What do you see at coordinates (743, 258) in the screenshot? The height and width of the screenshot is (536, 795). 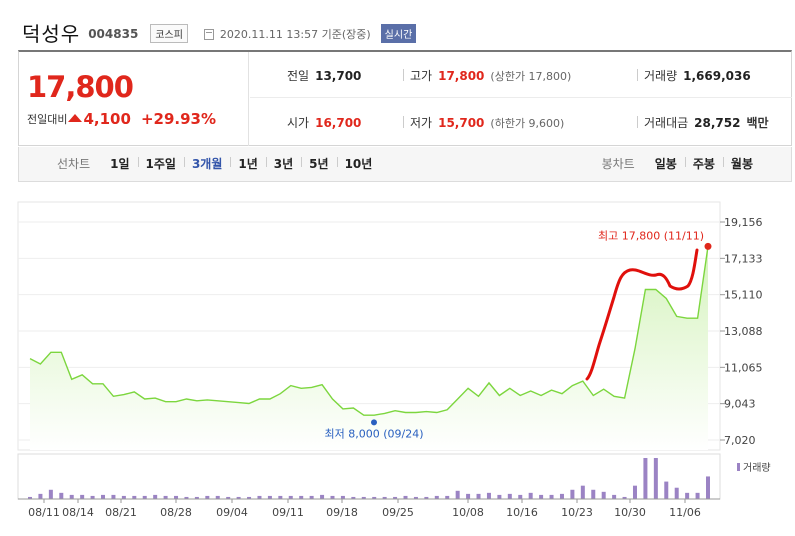 I see `y-tick-label: 17,133` at bounding box center [743, 258].